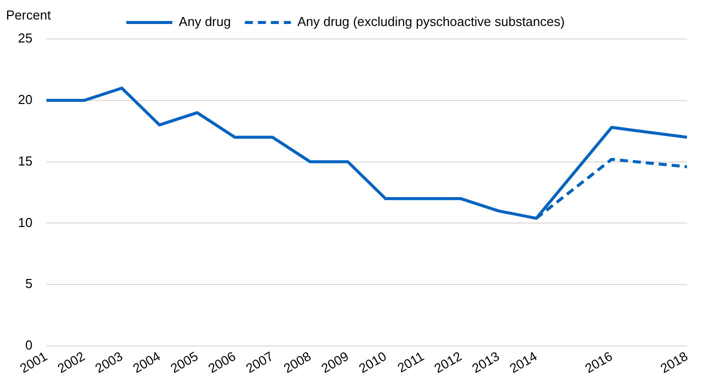 This screenshot has width=709, height=384. What do you see at coordinates (523, 362) in the screenshot?
I see `x-tick-label: 2014` at bounding box center [523, 362].